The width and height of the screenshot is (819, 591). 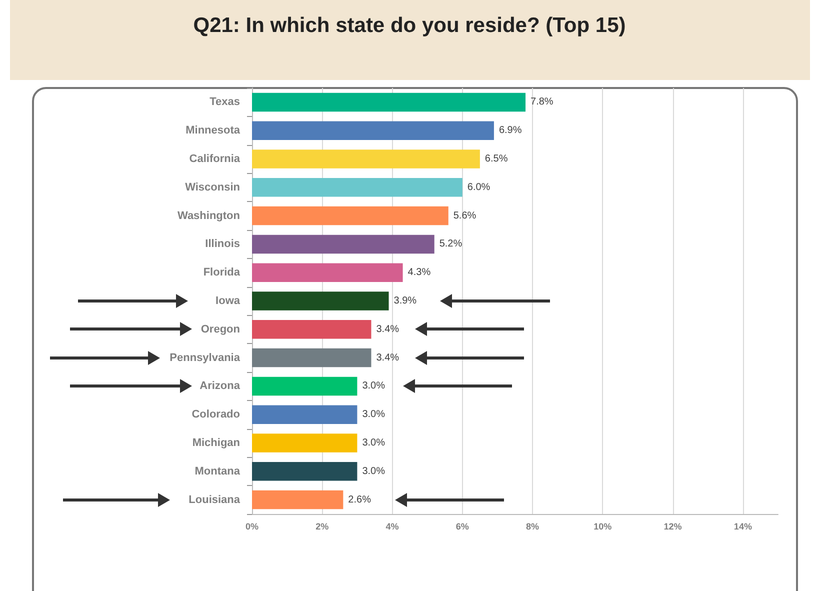 What do you see at coordinates (220, 386) in the screenshot?
I see `y-tick-label: Arizona` at bounding box center [220, 386].